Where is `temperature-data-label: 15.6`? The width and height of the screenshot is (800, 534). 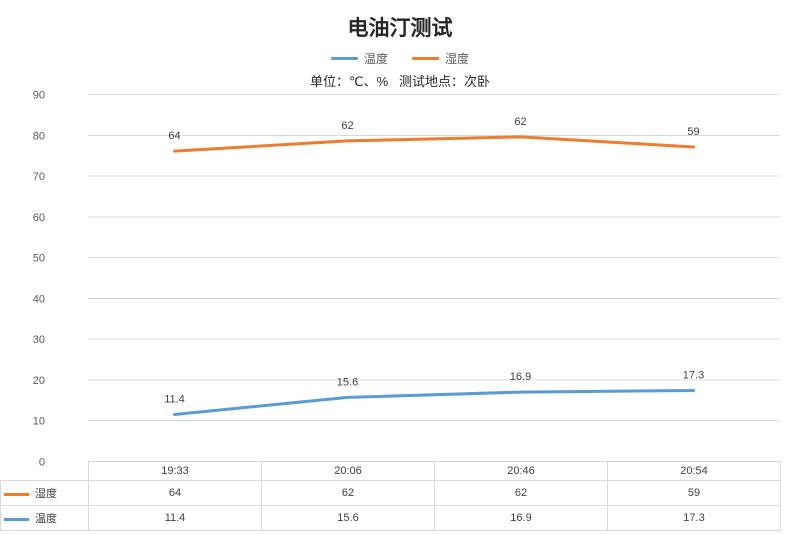 temperature-data-label: 15.6 is located at coordinates (347, 382).